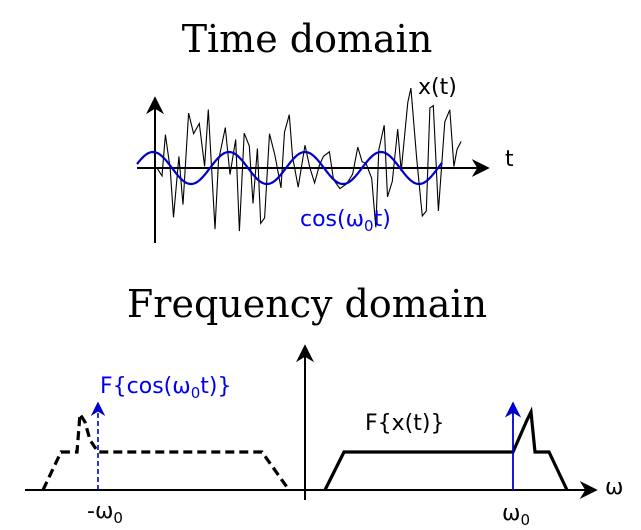 The height and width of the screenshot is (530, 641). I want to click on time-domain-title: Time domain, so click(307, 39).